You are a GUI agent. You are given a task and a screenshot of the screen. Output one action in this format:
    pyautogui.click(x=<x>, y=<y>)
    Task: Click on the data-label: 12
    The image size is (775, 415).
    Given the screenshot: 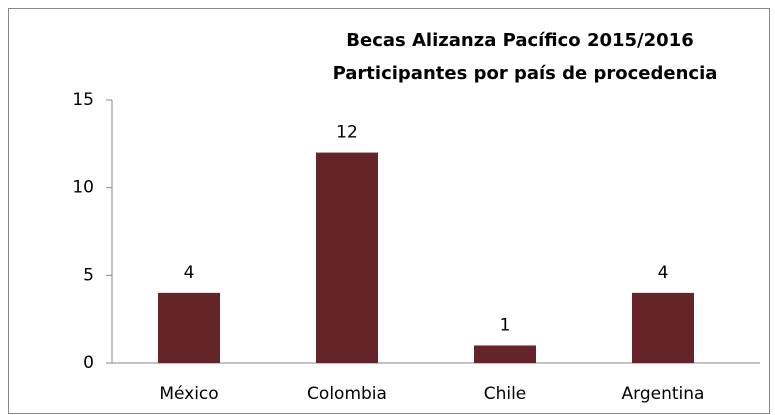 What is the action you would take?
    pyautogui.click(x=347, y=133)
    